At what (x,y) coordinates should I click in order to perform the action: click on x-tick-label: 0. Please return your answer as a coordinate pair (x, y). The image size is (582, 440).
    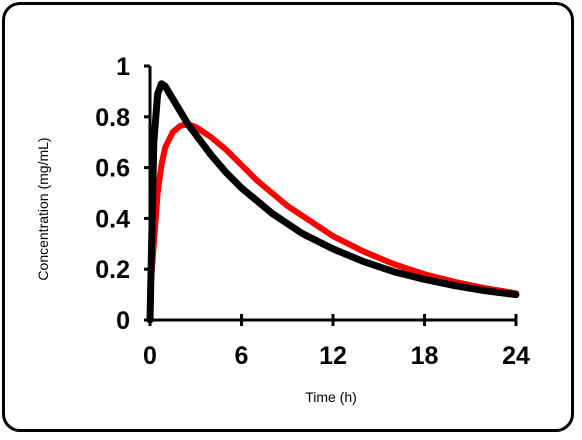
    Looking at the image, I should click on (150, 356).